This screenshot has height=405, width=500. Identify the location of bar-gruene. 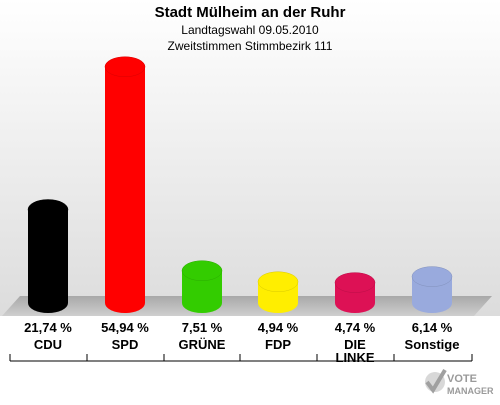
(202, 286).